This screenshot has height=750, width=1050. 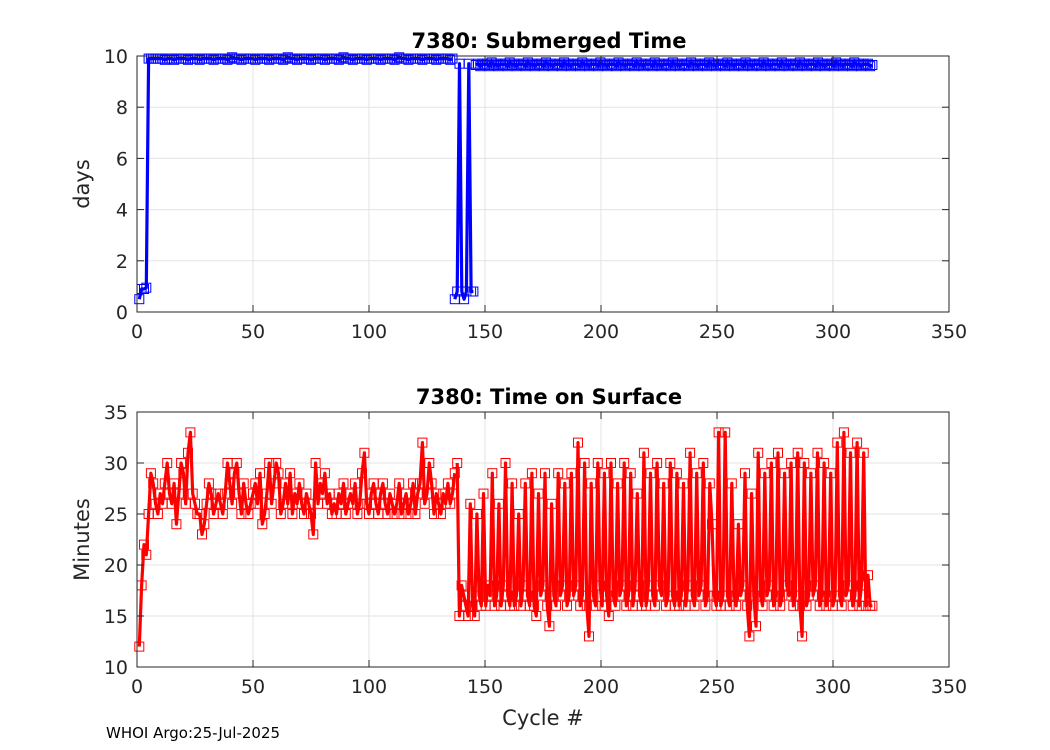 I want to click on y-tick-label: 10, so click(x=116, y=668).